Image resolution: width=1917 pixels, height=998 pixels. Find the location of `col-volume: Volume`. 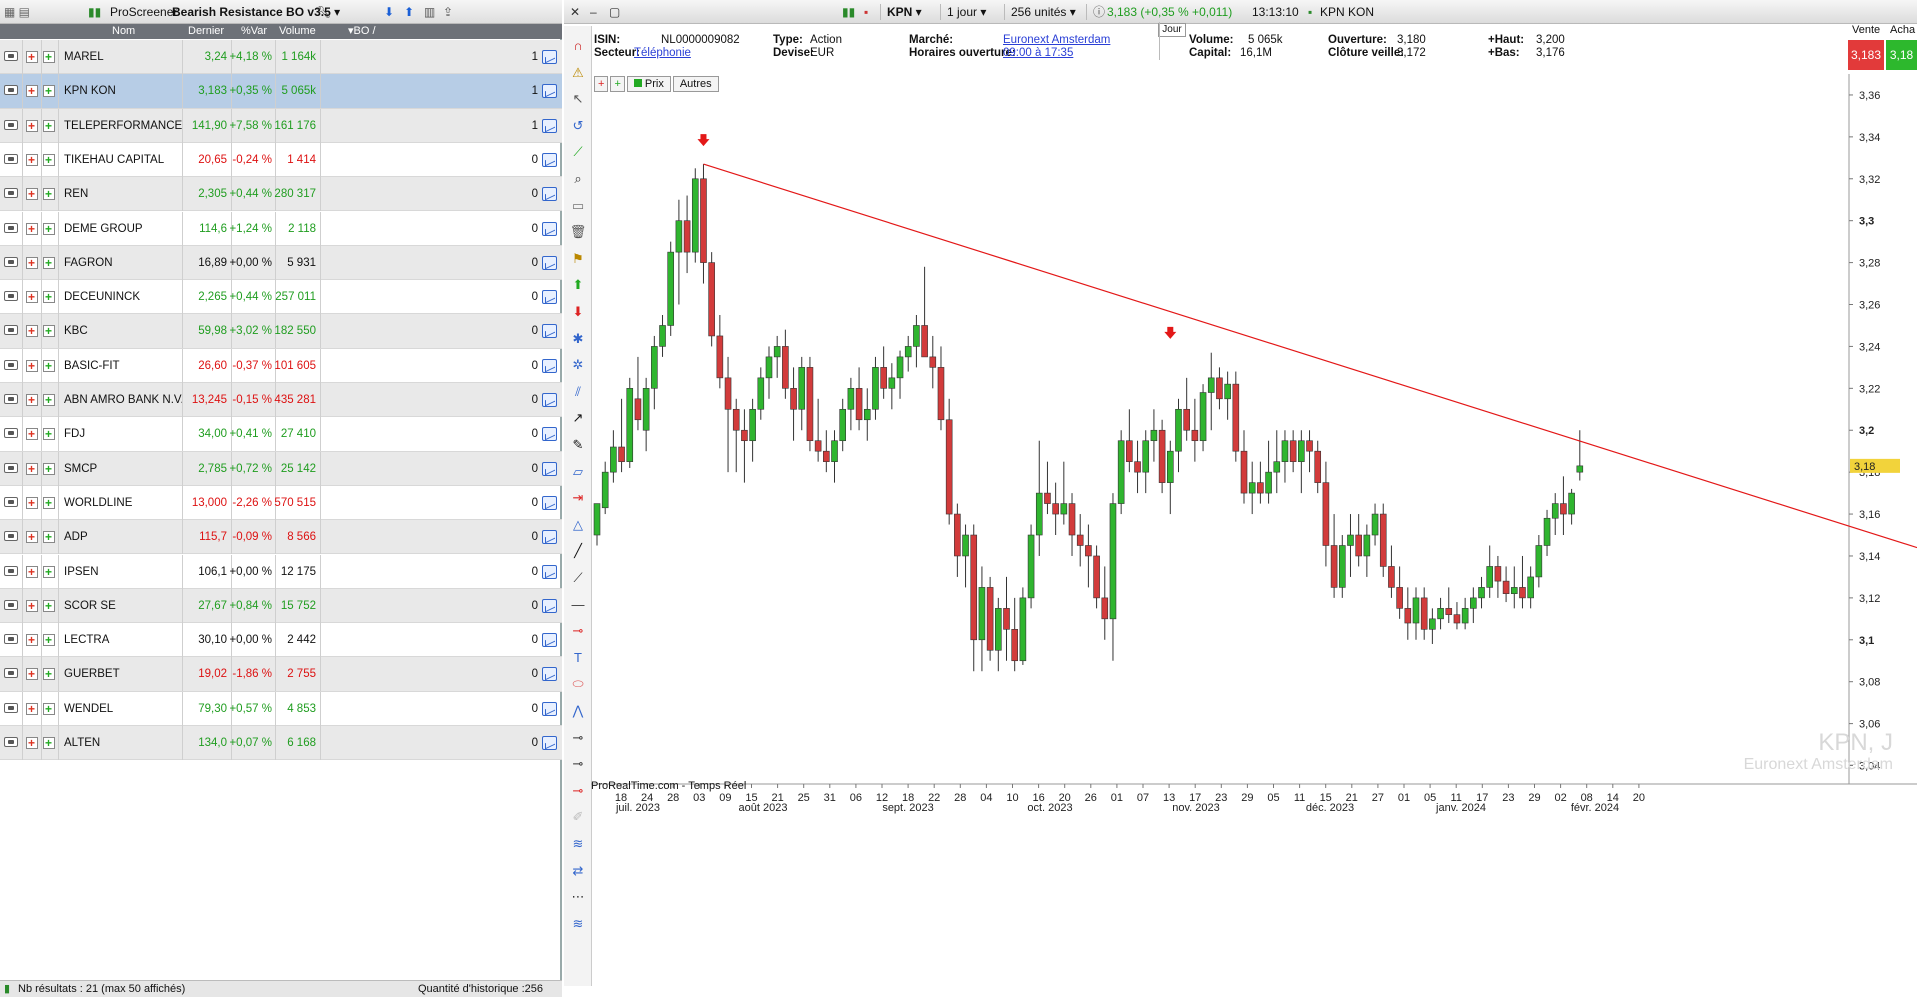

col-volume: Volume is located at coordinates (297, 31).